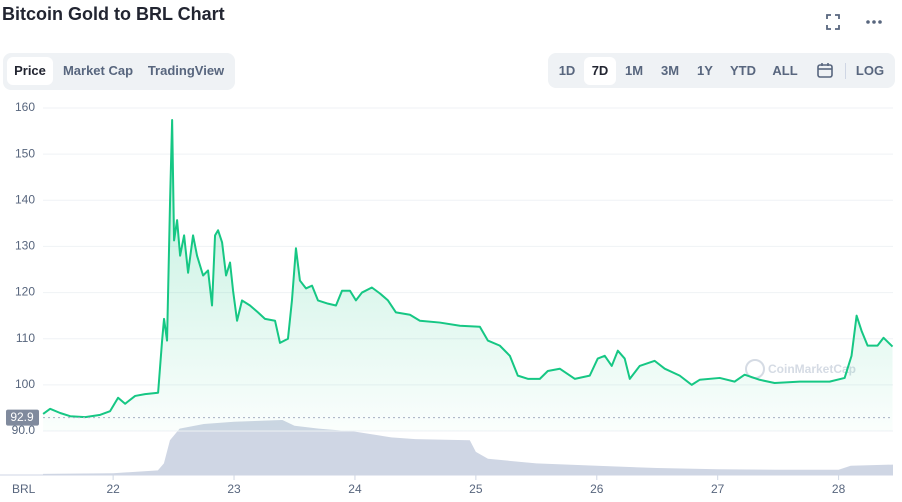 The height and width of the screenshot is (502, 902). I want to click on range-button: 7D, so click(600, 71).